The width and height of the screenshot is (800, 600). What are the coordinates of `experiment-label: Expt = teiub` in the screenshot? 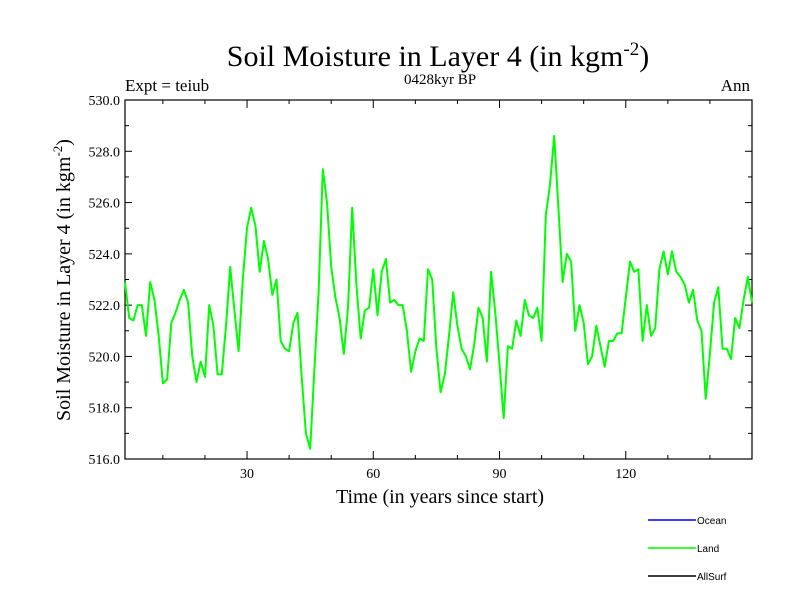 It's located at (167, 85).